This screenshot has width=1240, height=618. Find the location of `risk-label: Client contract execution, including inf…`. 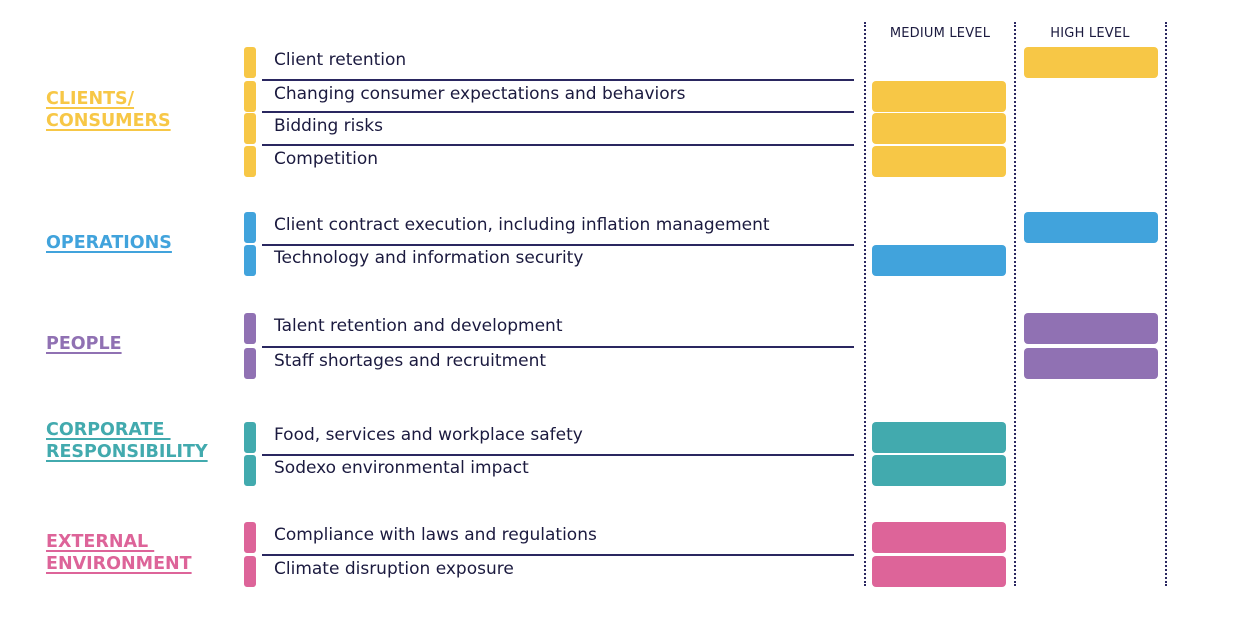

risk-label: Client contract execution, including inf… is located at coordinates (522, 225).